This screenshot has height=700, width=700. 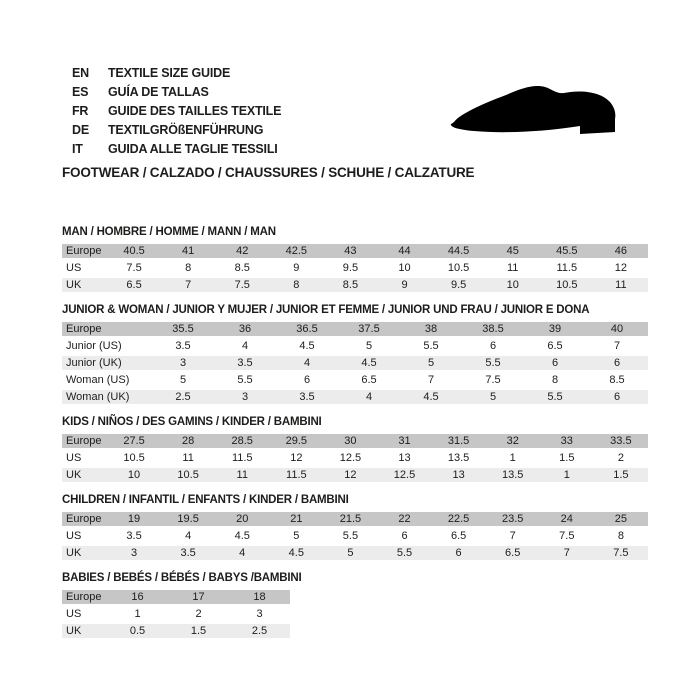 What do you see at coordinates (350, 268) in the screenshot?
I see `size-value-cell: 9.5` at bounding box center [350, 268].